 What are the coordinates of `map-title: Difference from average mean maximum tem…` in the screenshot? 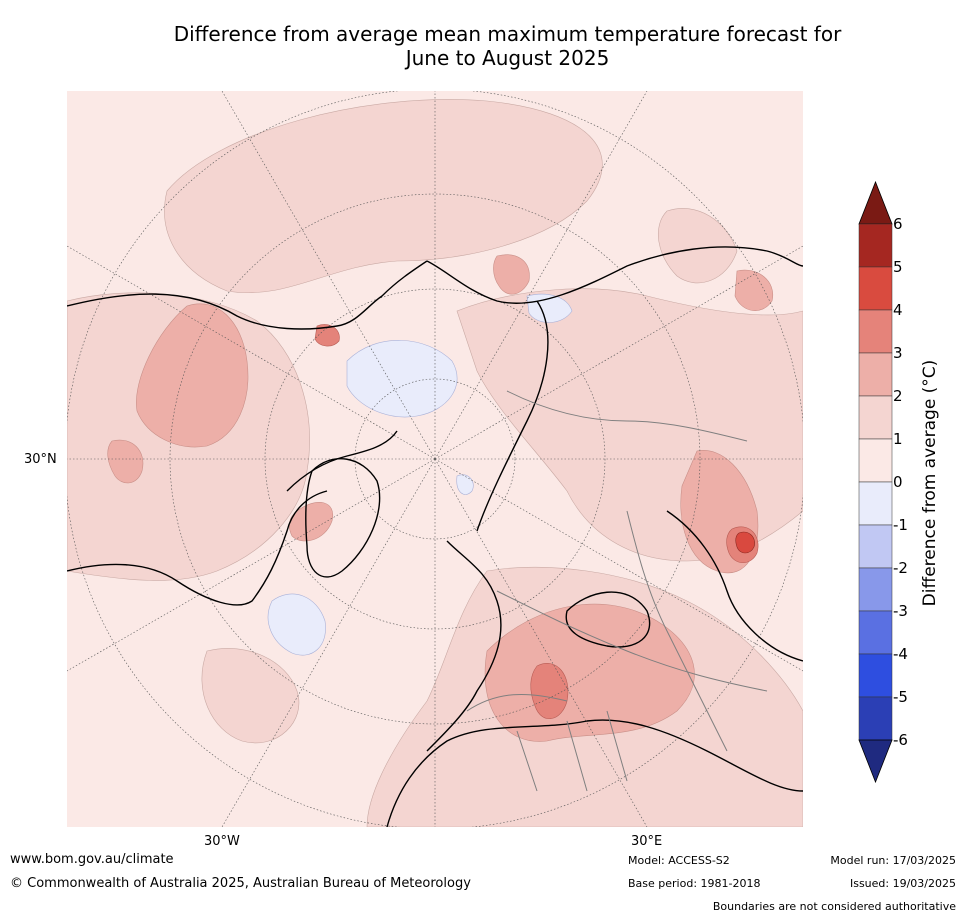 It's located at (482, 46).